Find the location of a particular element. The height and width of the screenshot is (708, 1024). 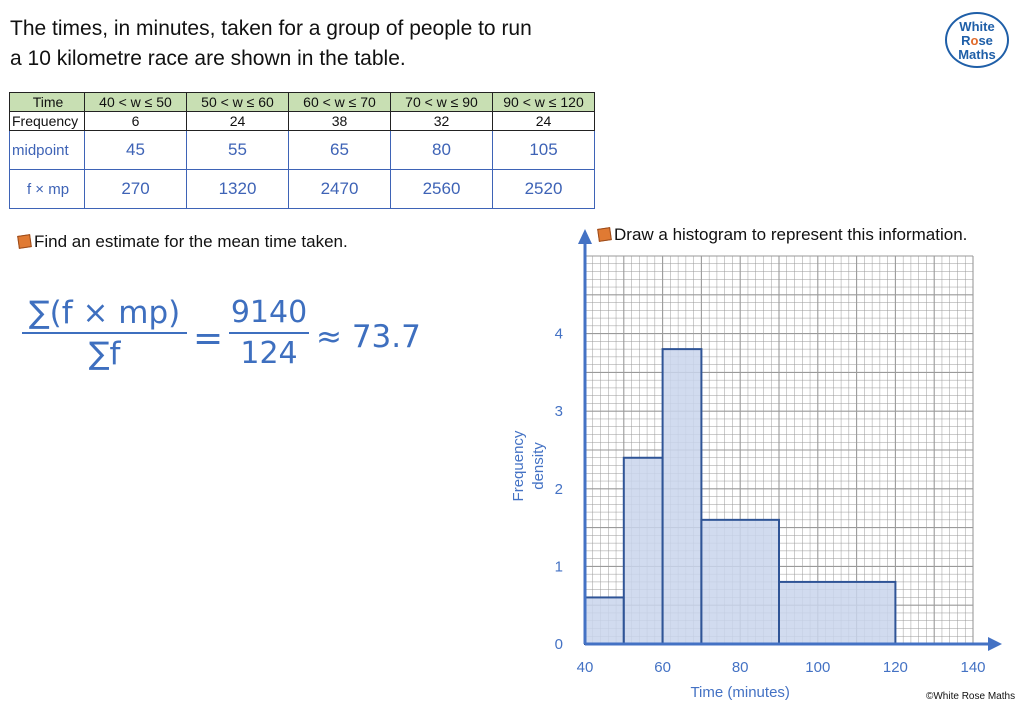

y-axis-title: Frequency density is located at coordinates (528, 465).